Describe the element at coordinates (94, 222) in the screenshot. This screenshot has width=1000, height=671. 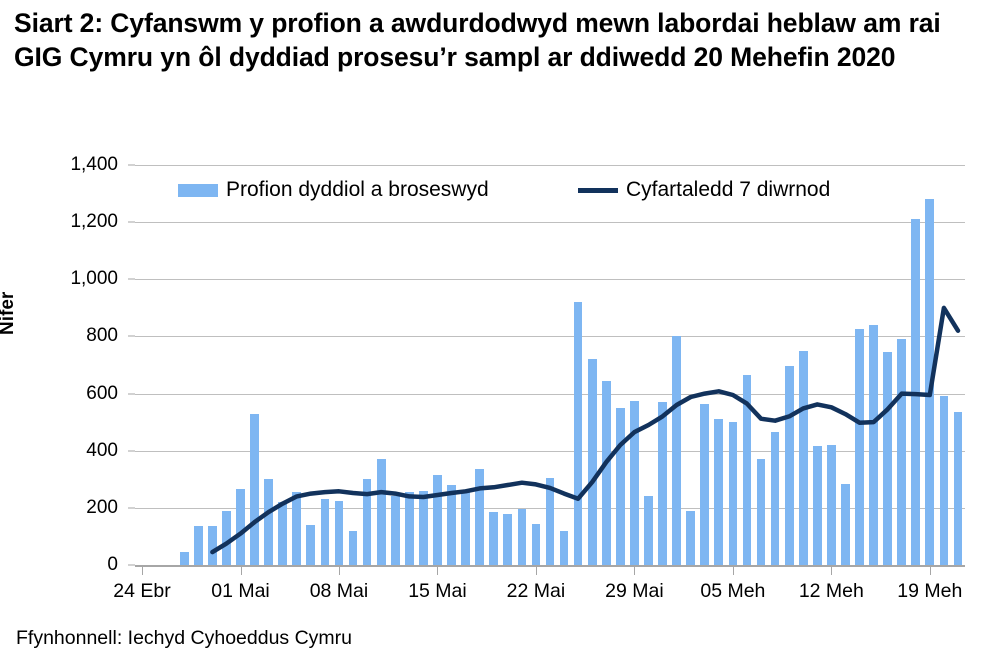
I see `y-axis-tick-label: 1,200` at that location.